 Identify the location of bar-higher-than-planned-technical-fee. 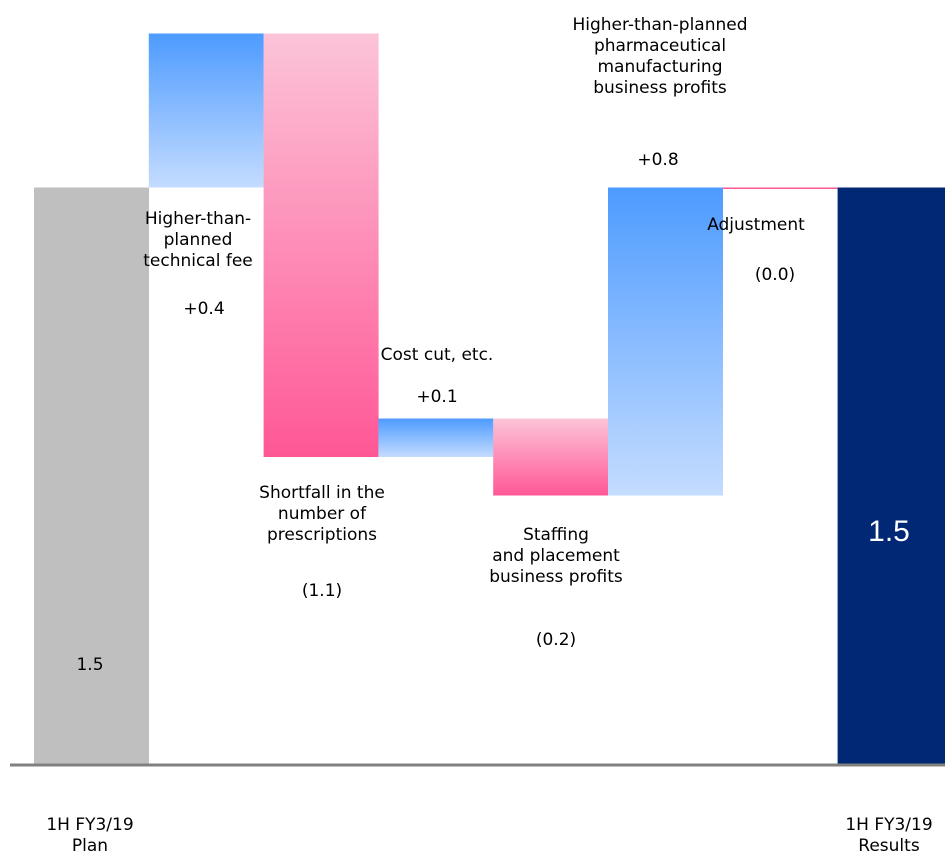
(206, 110).